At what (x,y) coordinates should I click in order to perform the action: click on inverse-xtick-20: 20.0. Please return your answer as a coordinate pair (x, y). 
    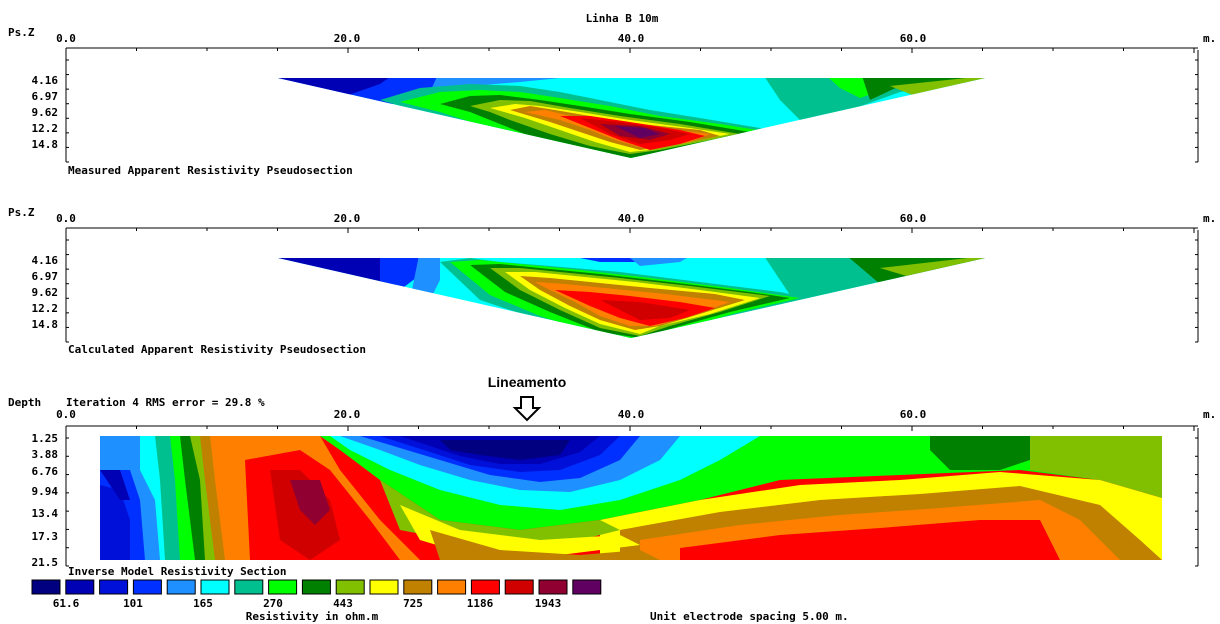
    Looking at the image, I should click on (347, 414).